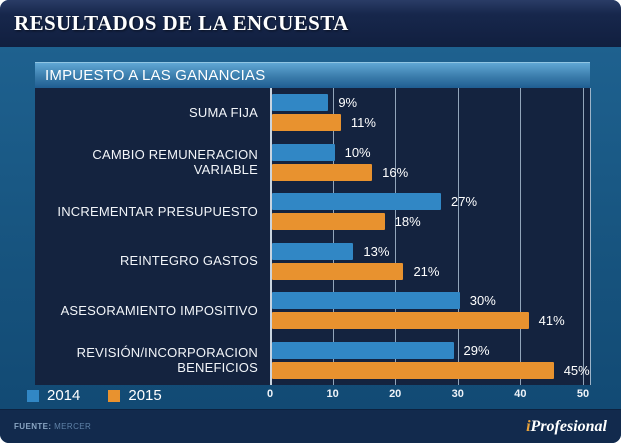 This screenshot has height=443, width=621. Describe the element at coordinates (528, 426) in the screenshot. I see `logo-prefix: i` at that location.